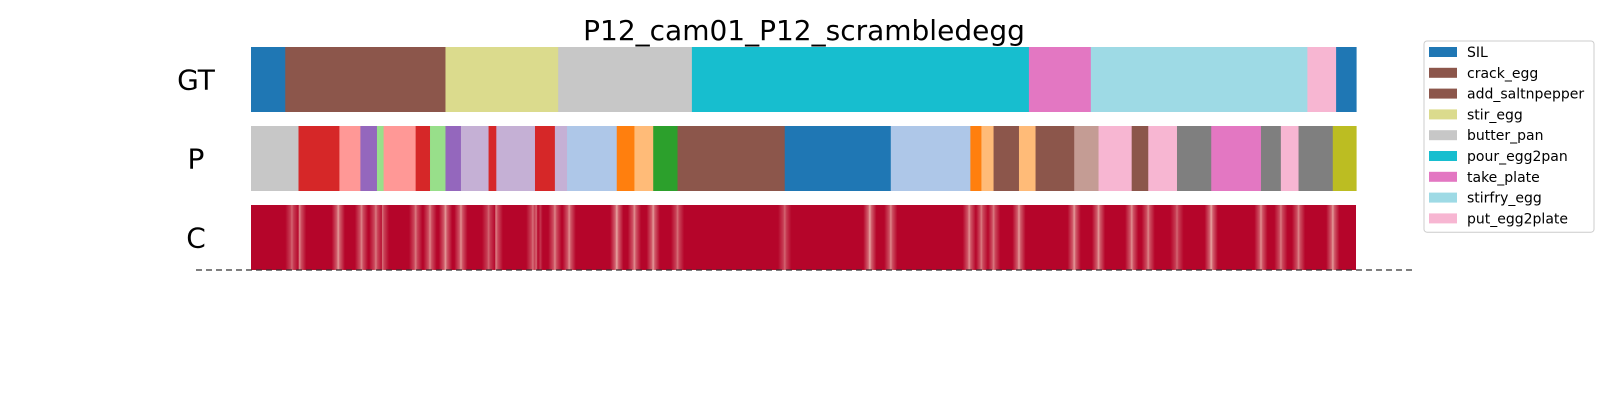  I want to click on legend-swatch-take_plate, so click(1443, 176).